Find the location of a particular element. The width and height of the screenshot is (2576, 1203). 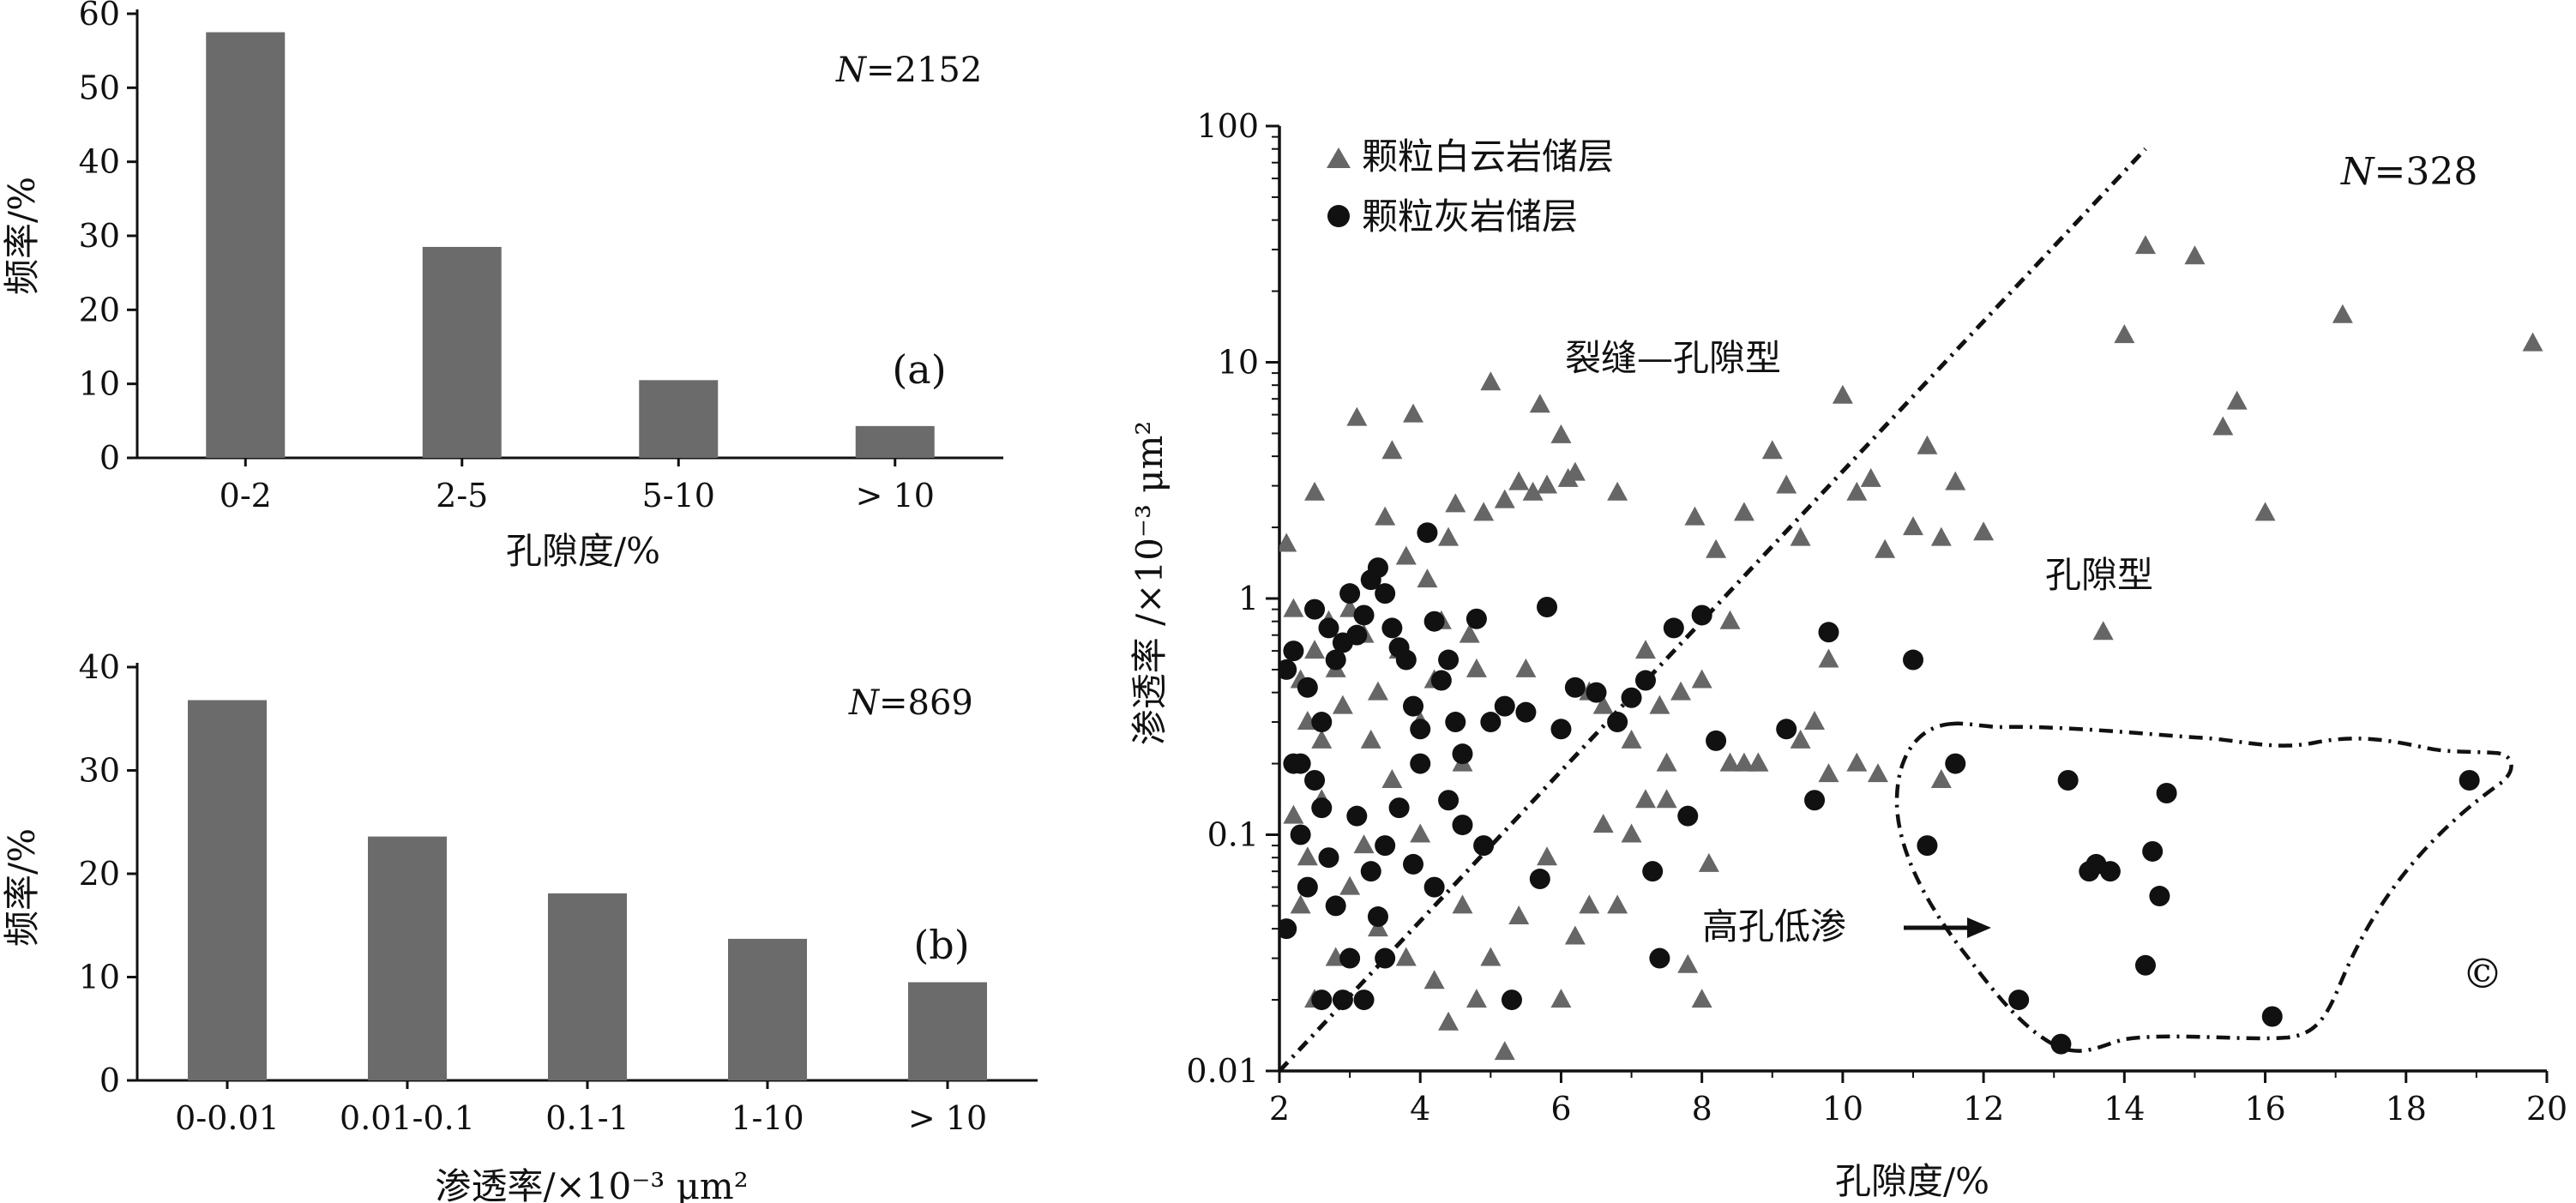

panel-a-xticks: 0-2 2-5 5-10 > 10 is located at coordinates (577, 486).